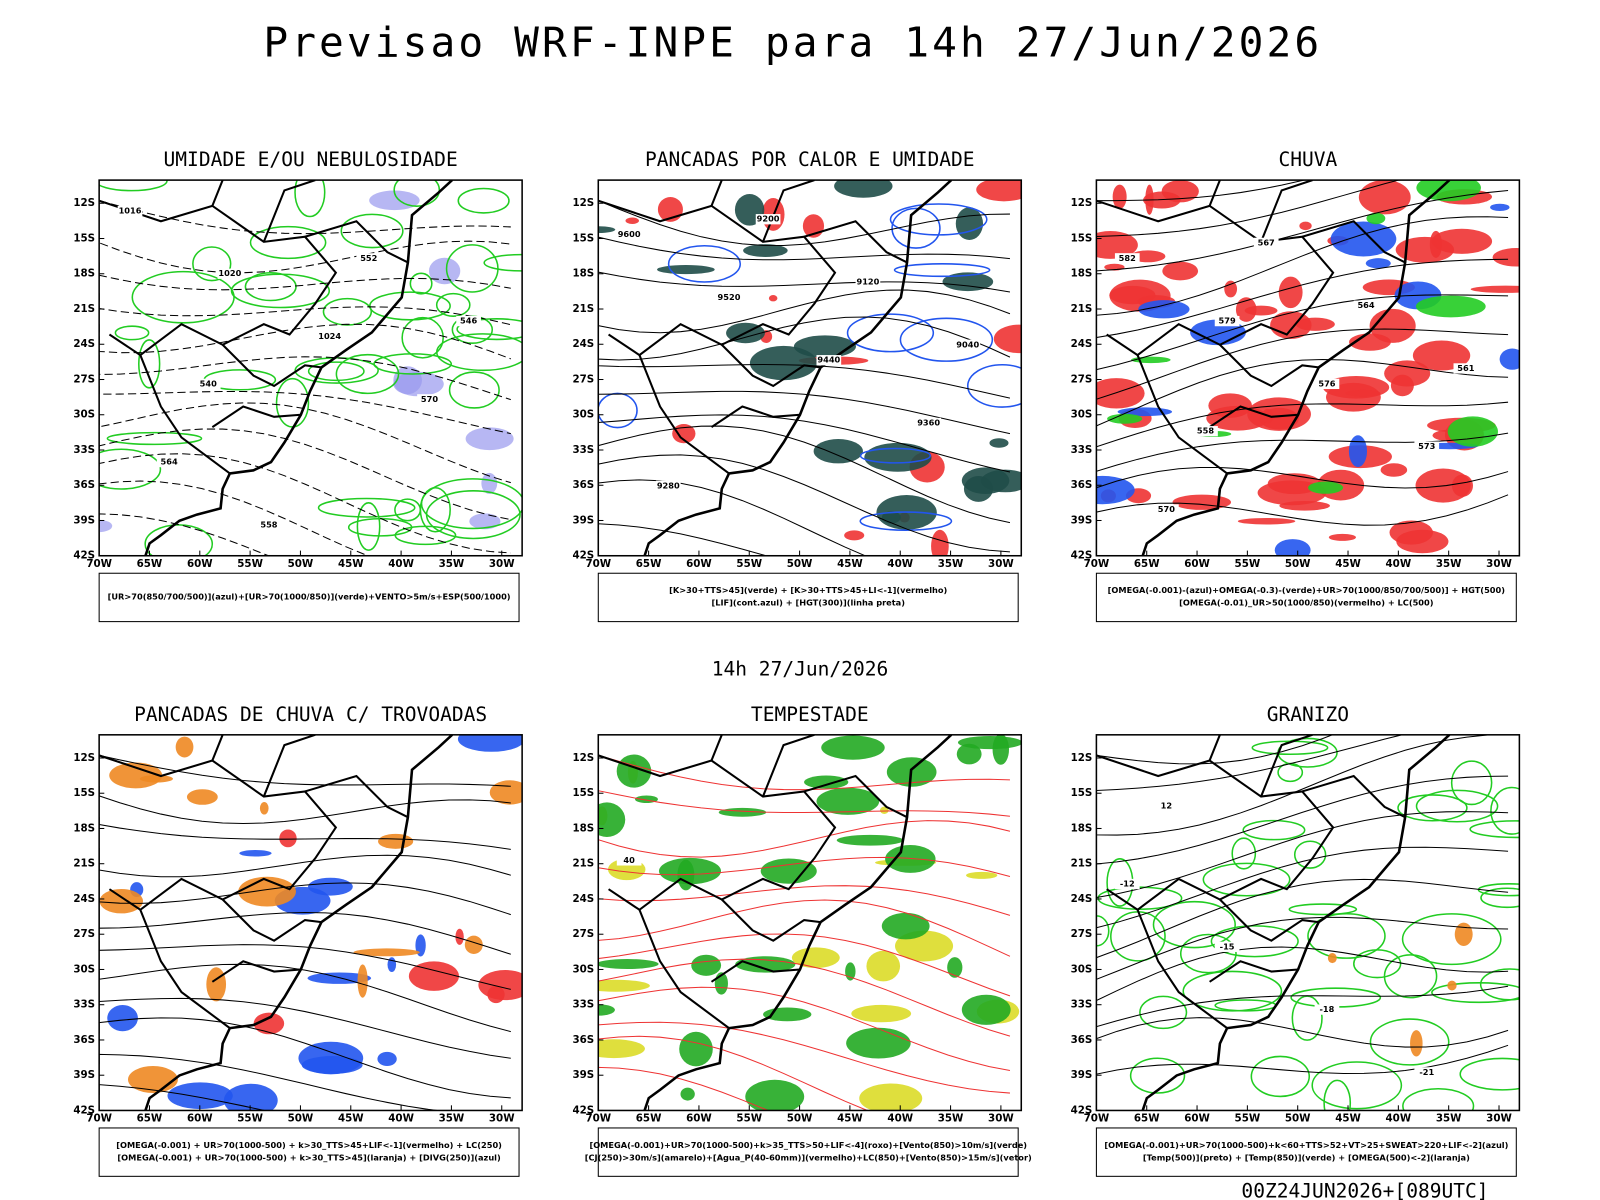 Image resolution: width=1600 pixels, height=1200 pixels. Describe the element at coordinates (84, 1005) in the screenshot. I see `lat-label: 33S` at that location.